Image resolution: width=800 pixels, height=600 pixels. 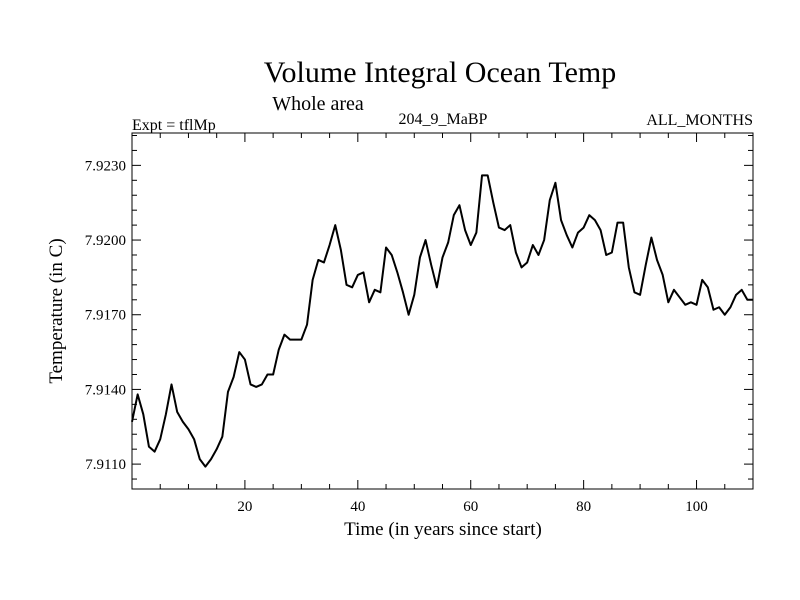 I want to click on months-label: ALL_MONTHS, so click(x=699, y=120).